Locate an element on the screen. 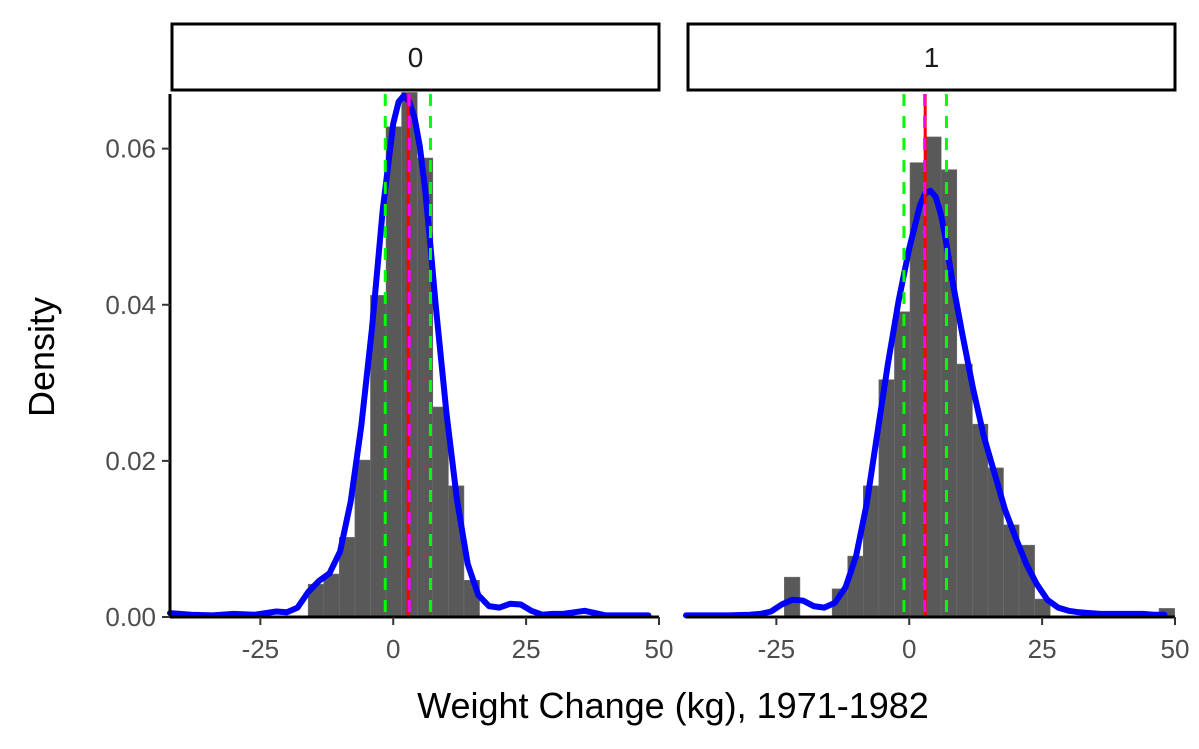 Image resolution: width=1199 pixels, height=749 pixels. facet-strip-label: 1 is located at coordinates (932, 57).